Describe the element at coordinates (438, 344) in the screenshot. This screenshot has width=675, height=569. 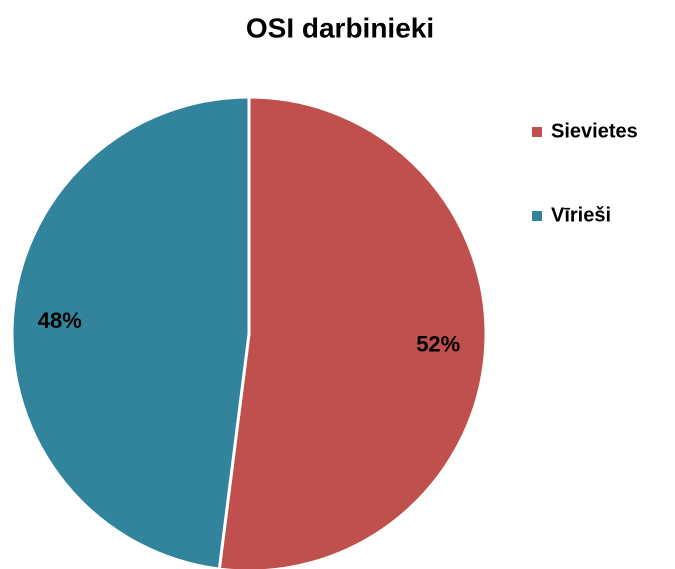
I see `data-label: 52%` at that location.